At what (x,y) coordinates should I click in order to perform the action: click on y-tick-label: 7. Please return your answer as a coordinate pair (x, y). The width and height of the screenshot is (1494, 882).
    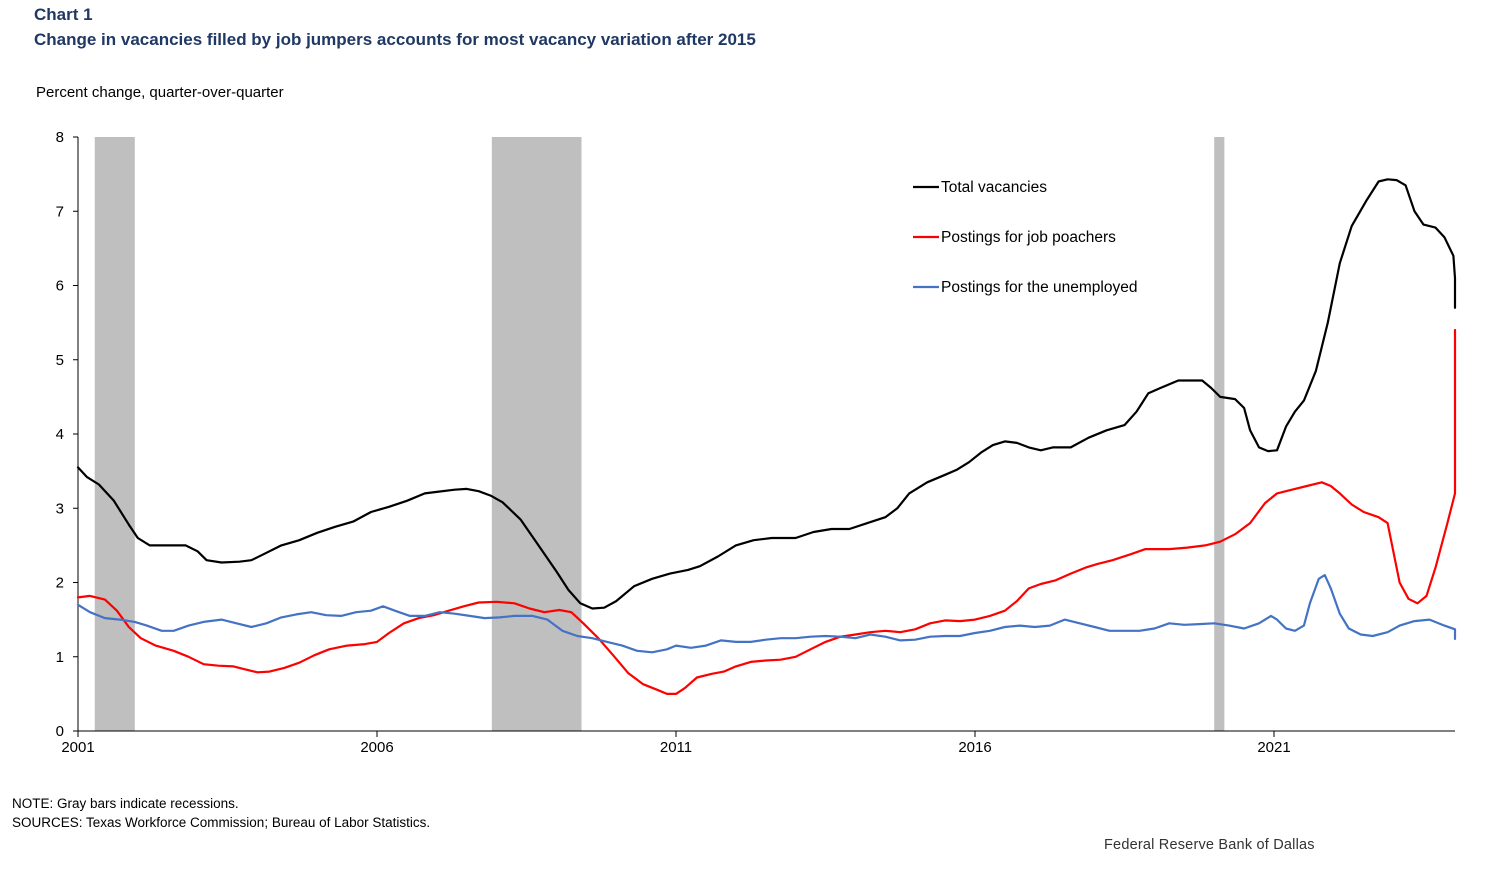
    Looking at the image, I should click on (60, 211).